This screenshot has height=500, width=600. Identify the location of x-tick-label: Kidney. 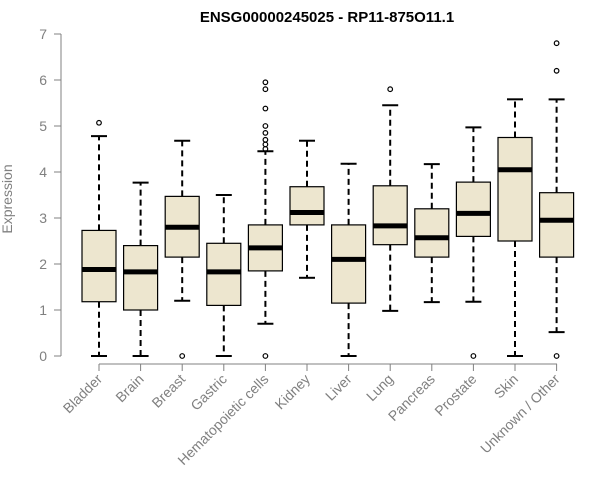
(293, 392).